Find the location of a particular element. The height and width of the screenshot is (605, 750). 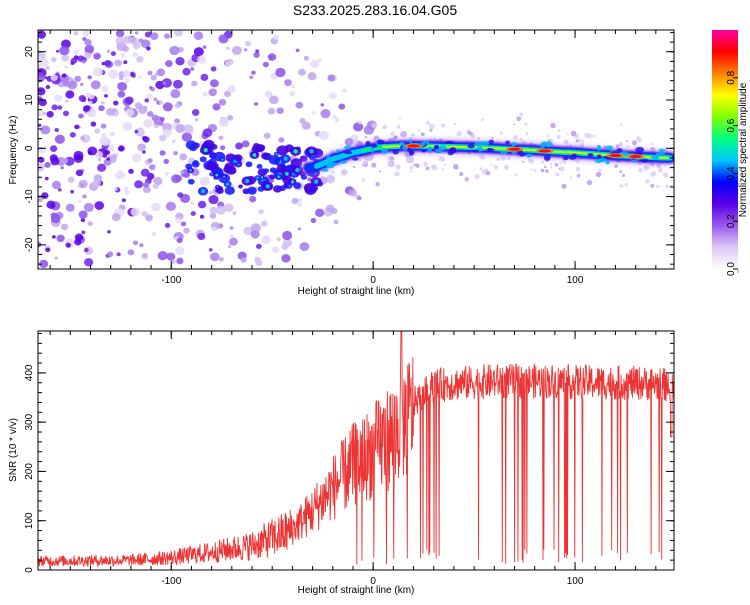

spectrogram-x-tick-label: 0 is located at coordinates (373, 280).